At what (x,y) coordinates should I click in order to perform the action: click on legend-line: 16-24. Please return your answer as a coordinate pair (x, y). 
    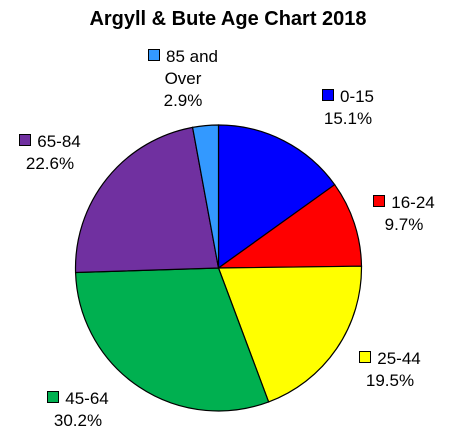
    Looking at the image, I should click on (404, 203).